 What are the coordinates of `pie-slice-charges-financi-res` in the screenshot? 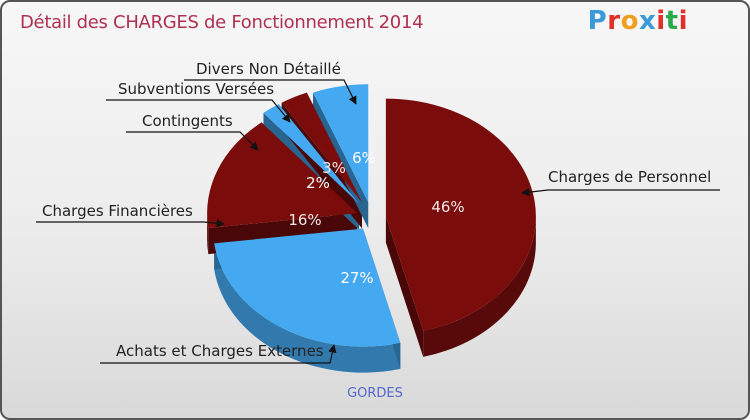 It's located at (282, 175).